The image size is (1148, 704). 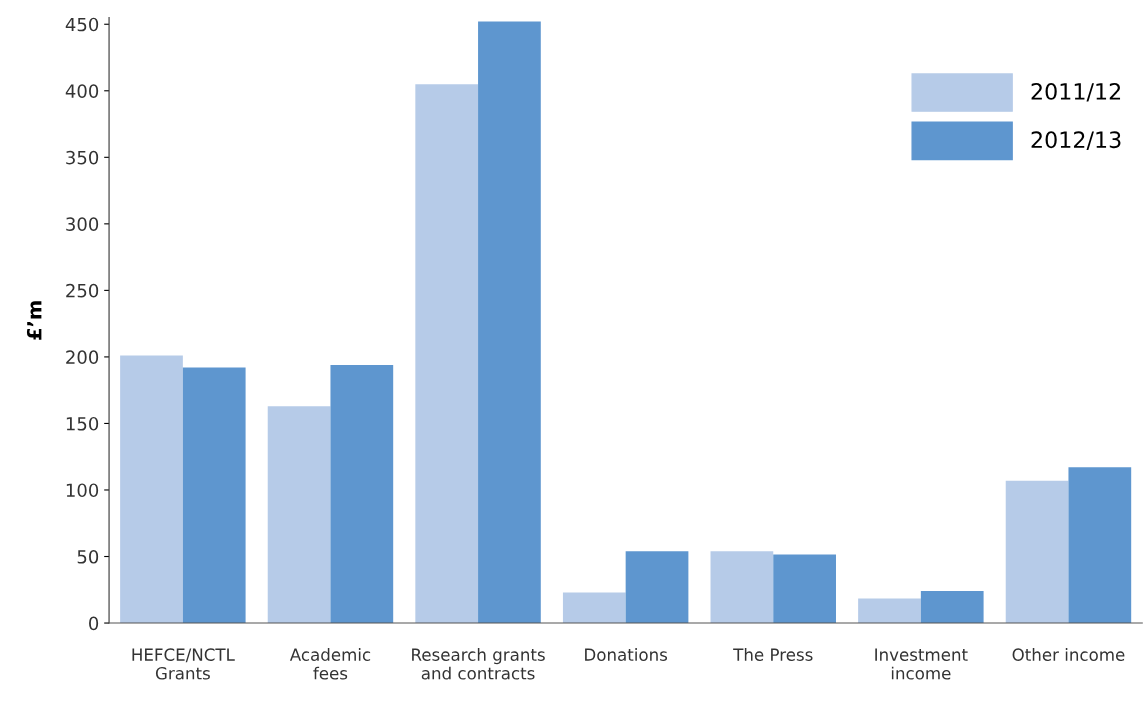 What do you see at coordinates (478, 664) in the screenshot?
I see `x-tick-label: Research grants and contracts` at bounding box center [478, 664].